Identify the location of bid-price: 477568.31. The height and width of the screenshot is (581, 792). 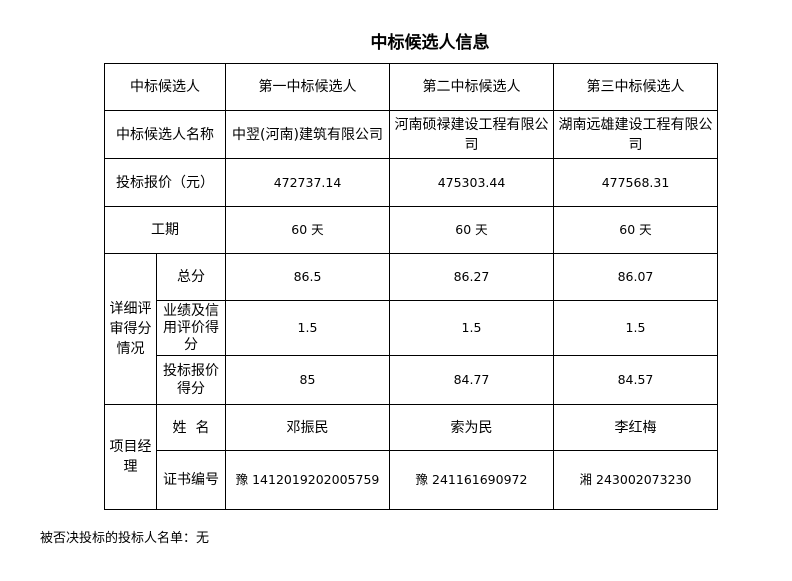
(635, 182).